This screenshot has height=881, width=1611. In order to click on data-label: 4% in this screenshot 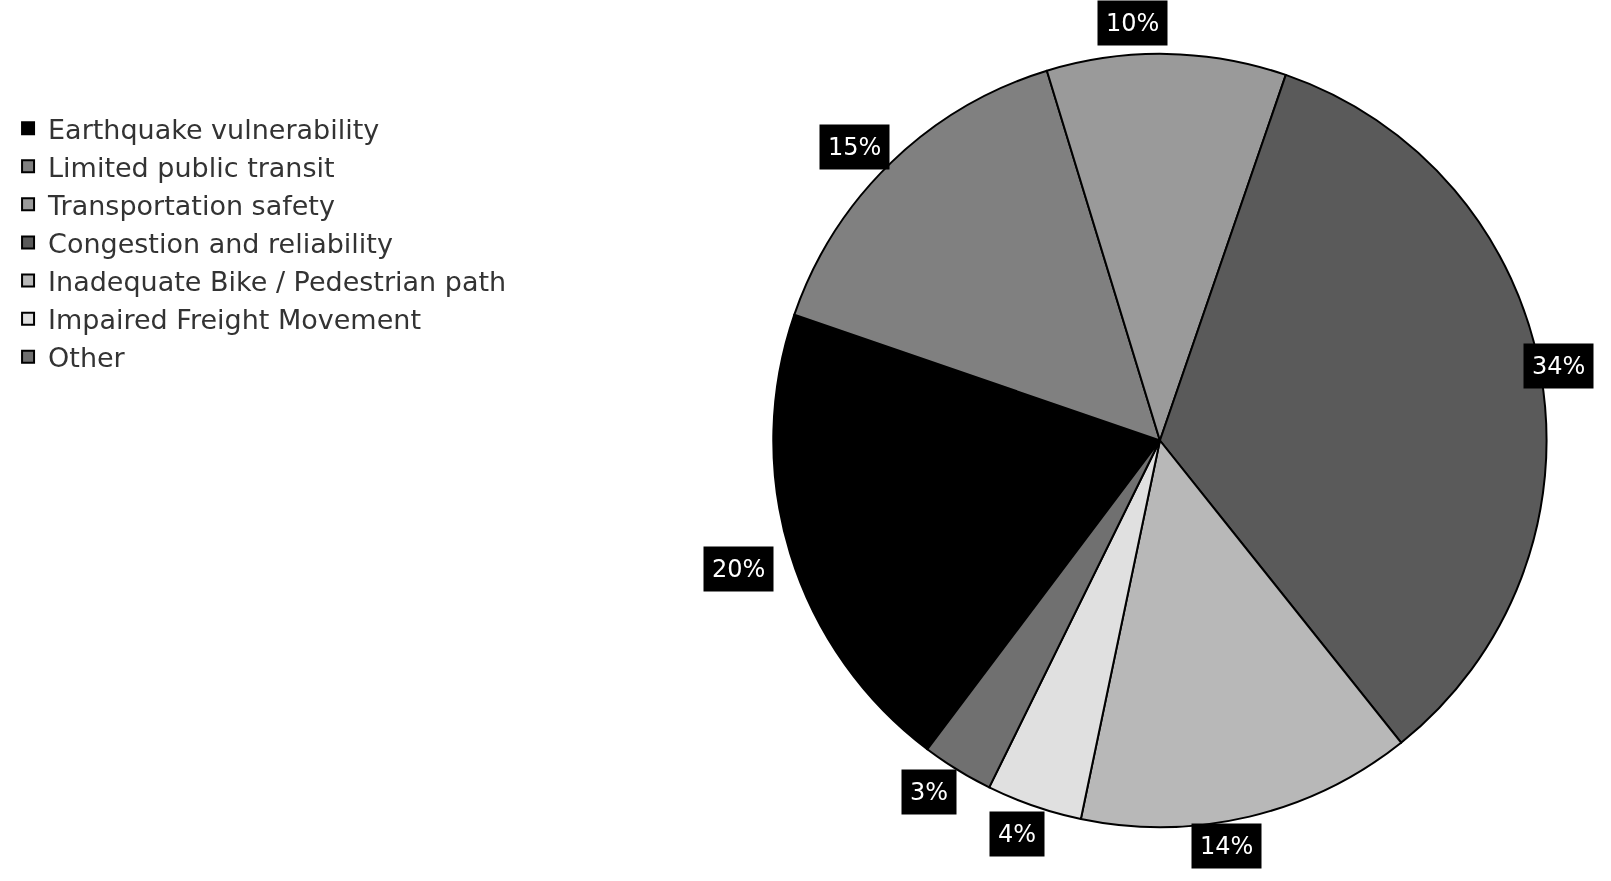, I will do `click(1017, 834)`.